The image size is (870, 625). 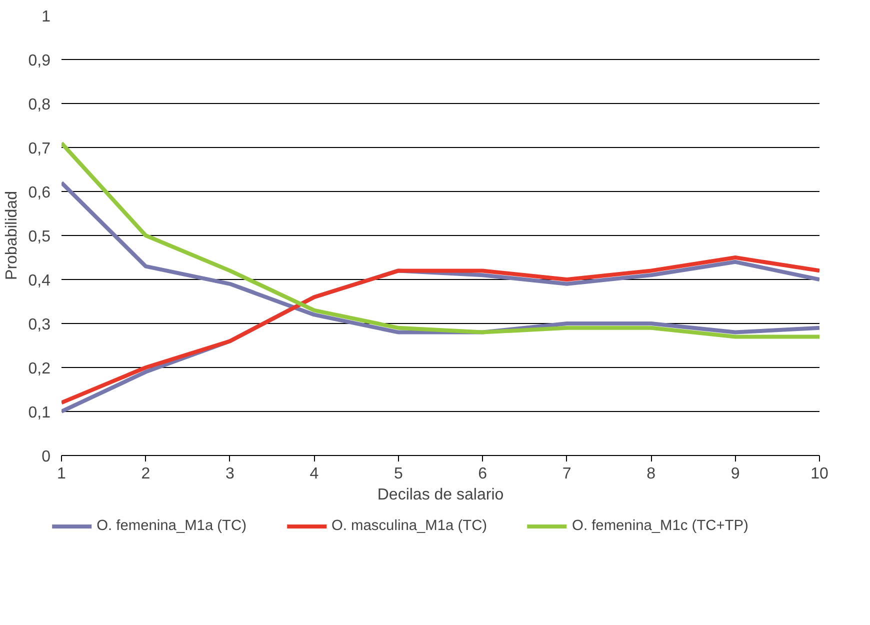 I want to click on x-axis-title: Decilas de salario, so click(x=440, y=495).